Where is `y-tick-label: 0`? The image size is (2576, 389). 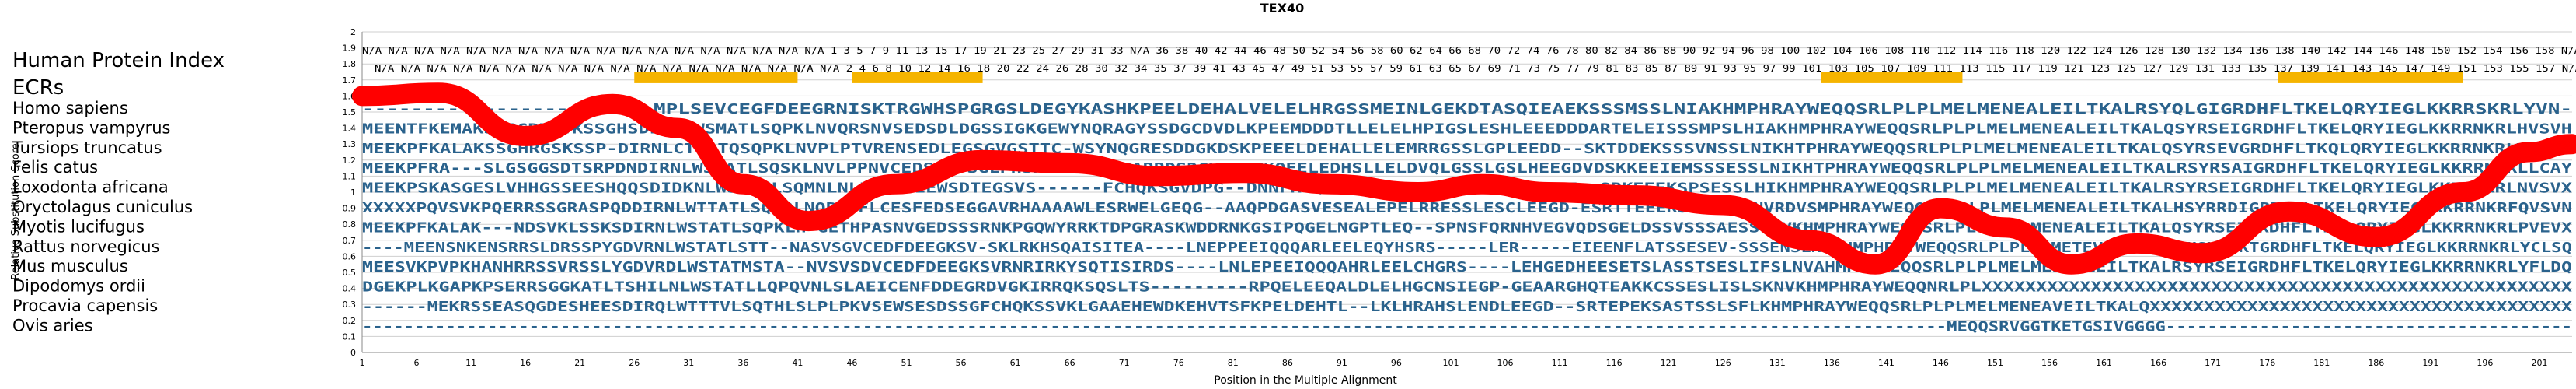 y-tick-label: 0 is located at coordinates (353, 353).